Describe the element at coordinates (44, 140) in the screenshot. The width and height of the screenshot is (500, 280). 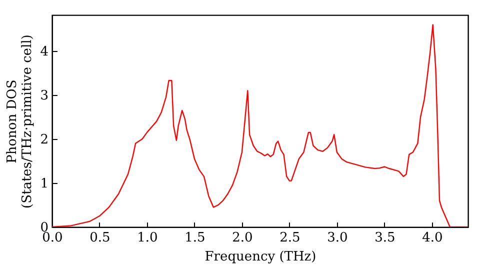
I see `y-tick-label: 2` at that location.